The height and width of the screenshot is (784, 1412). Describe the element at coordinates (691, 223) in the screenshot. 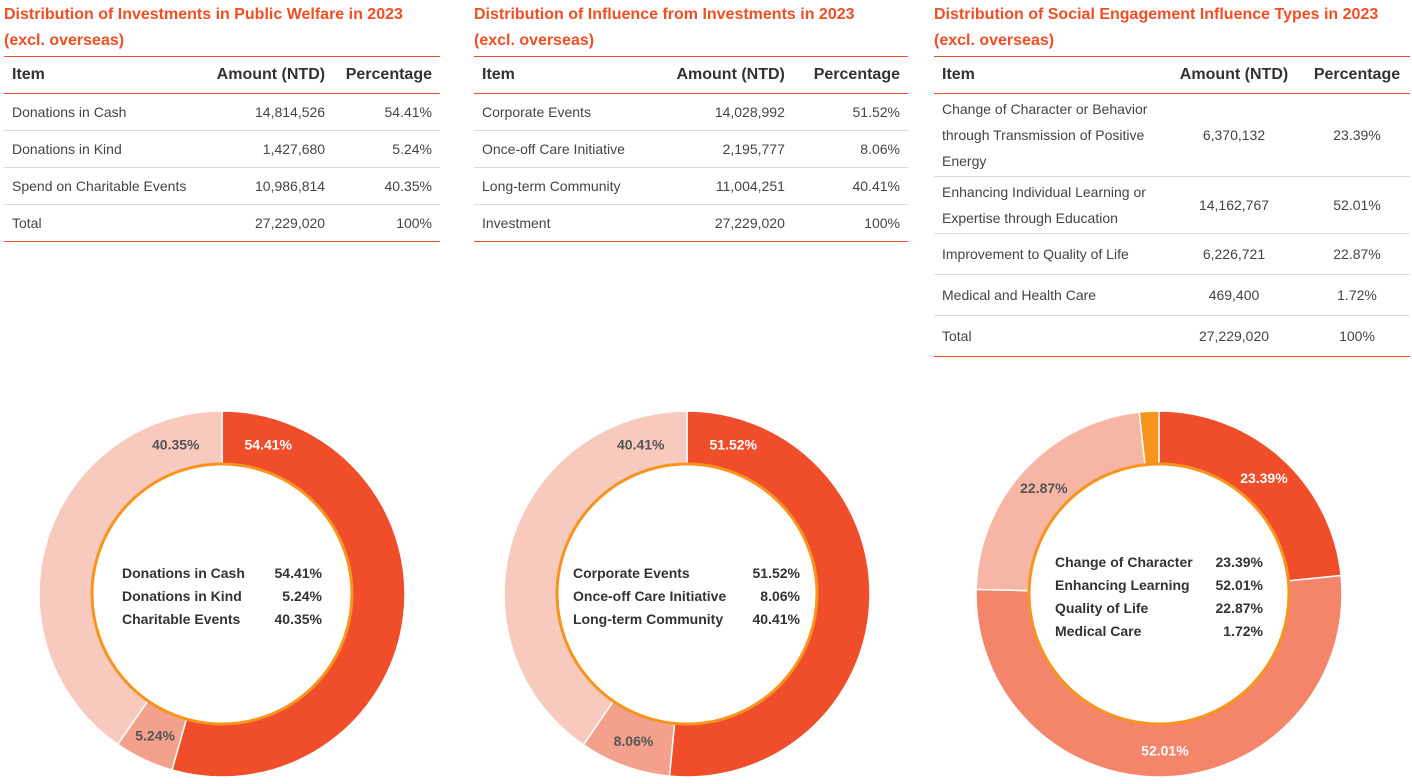

I see `table-row-total: Investment 27,229,020 100%` at that location.